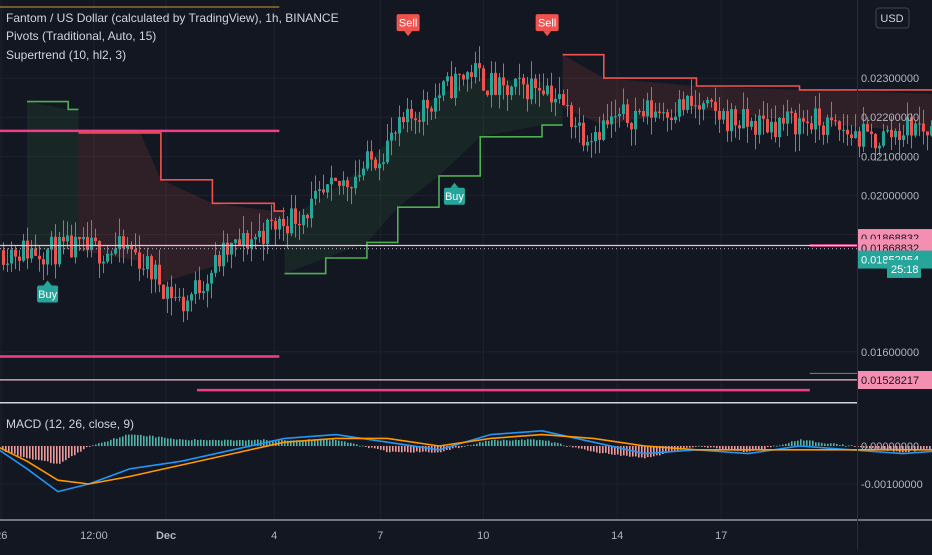  I want to click on macd-indicator-label: MACD (12, 26, close, 9), so click(70, 424).